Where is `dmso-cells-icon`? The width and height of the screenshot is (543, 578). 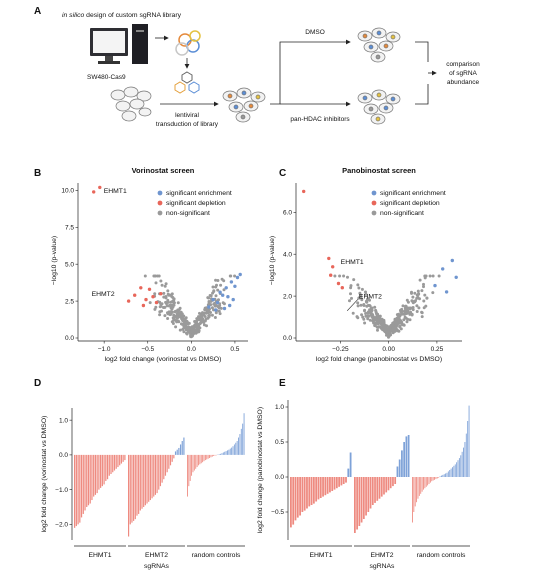 dmso-cells-icon is located at coordinates (379, 45).